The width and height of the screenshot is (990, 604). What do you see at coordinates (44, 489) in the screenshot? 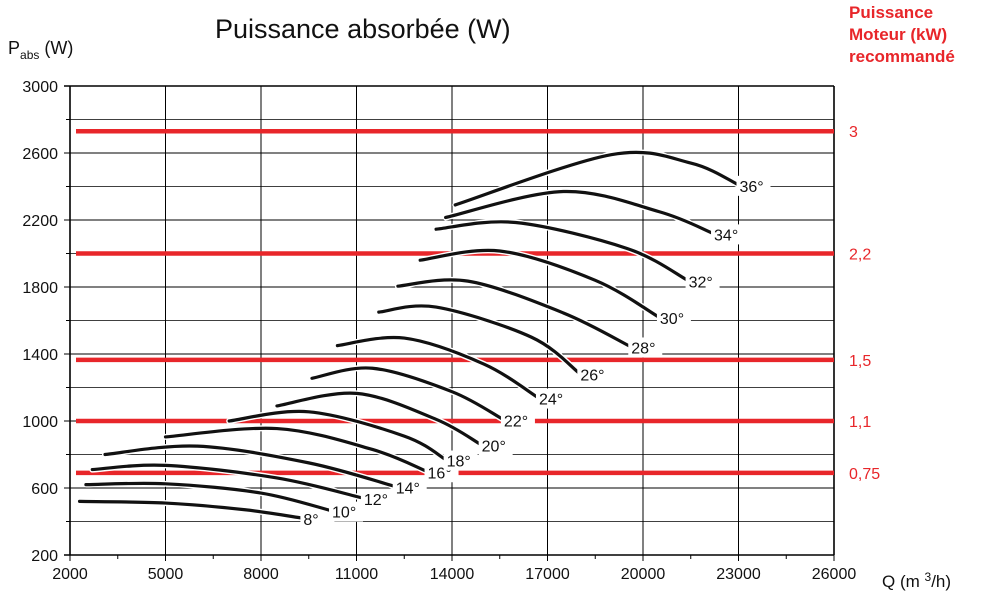
I see `y-tick-label: 600` at bounding box center [44, 489].